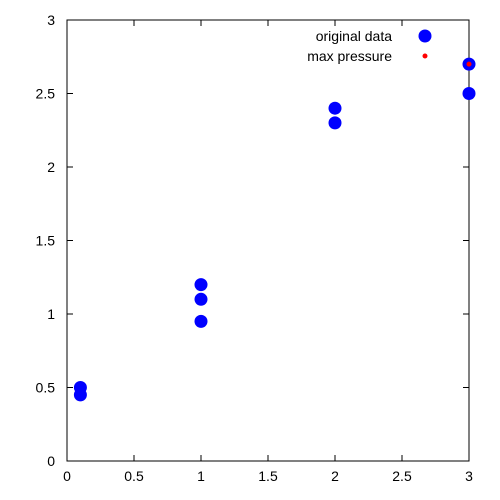  What do you see at coordinates (354, 36) in the screenshot?
I see `legend-label: original data` at bounding box center [354, 36].